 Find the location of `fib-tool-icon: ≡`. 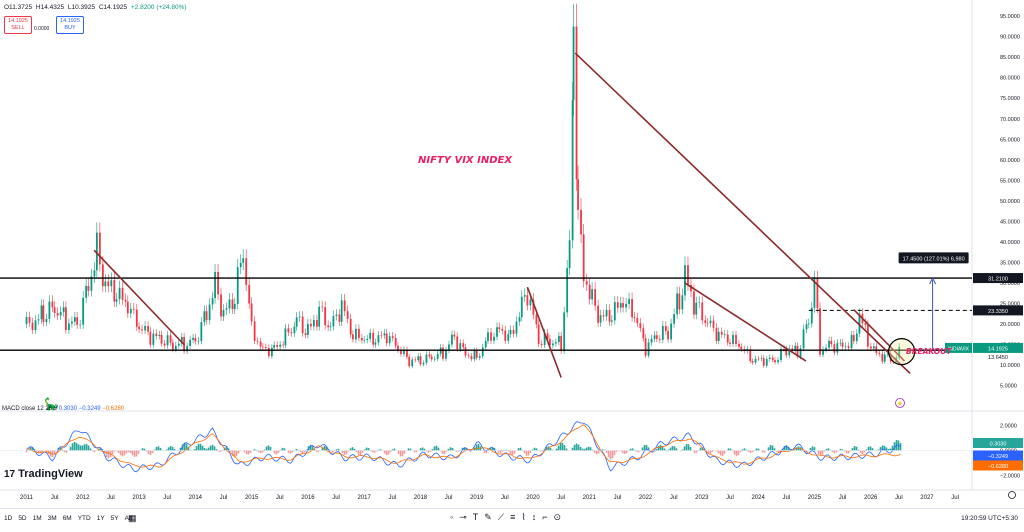

fib-tool-icon: ≡ is located at coordinates (512, 517).